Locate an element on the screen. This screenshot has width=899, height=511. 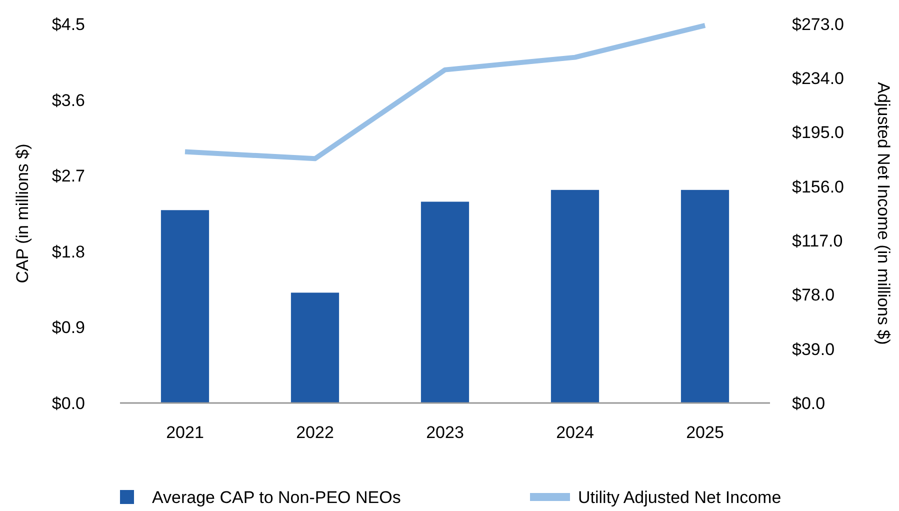
x-tick-label: 2021 is located at coordinates (185, 432).